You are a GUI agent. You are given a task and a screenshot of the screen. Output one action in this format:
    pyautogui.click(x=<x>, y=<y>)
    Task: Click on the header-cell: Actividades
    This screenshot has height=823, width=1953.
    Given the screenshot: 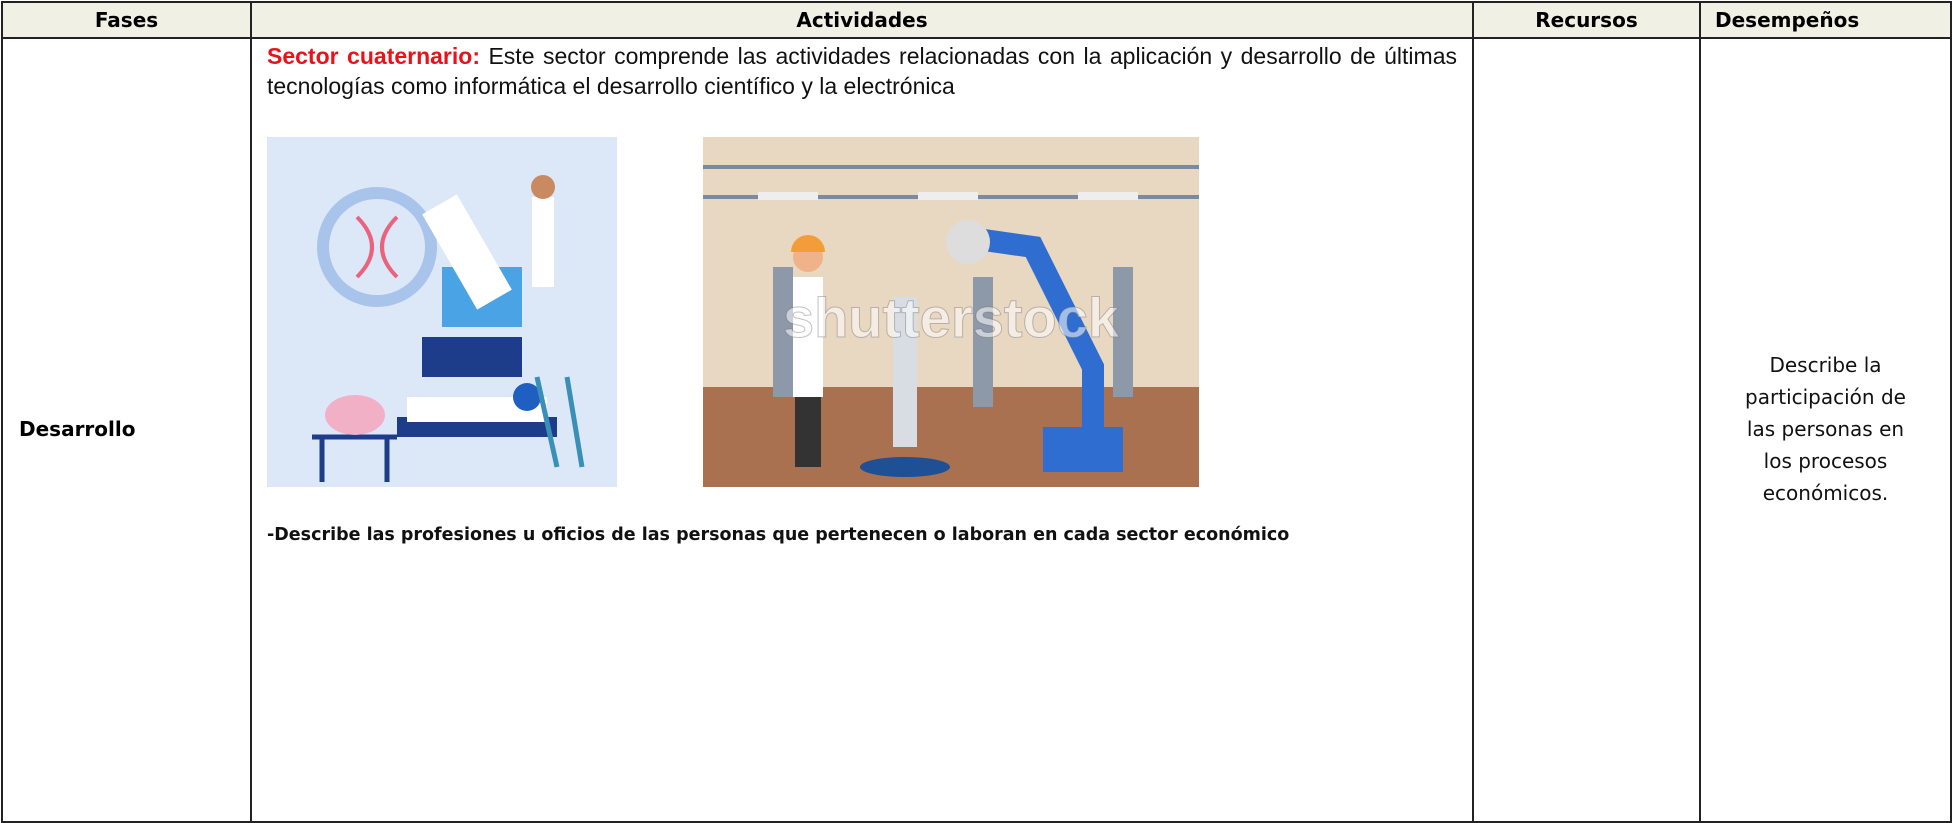 What is the action you would take?
    pyautogui.click(x=862, y=20)
    